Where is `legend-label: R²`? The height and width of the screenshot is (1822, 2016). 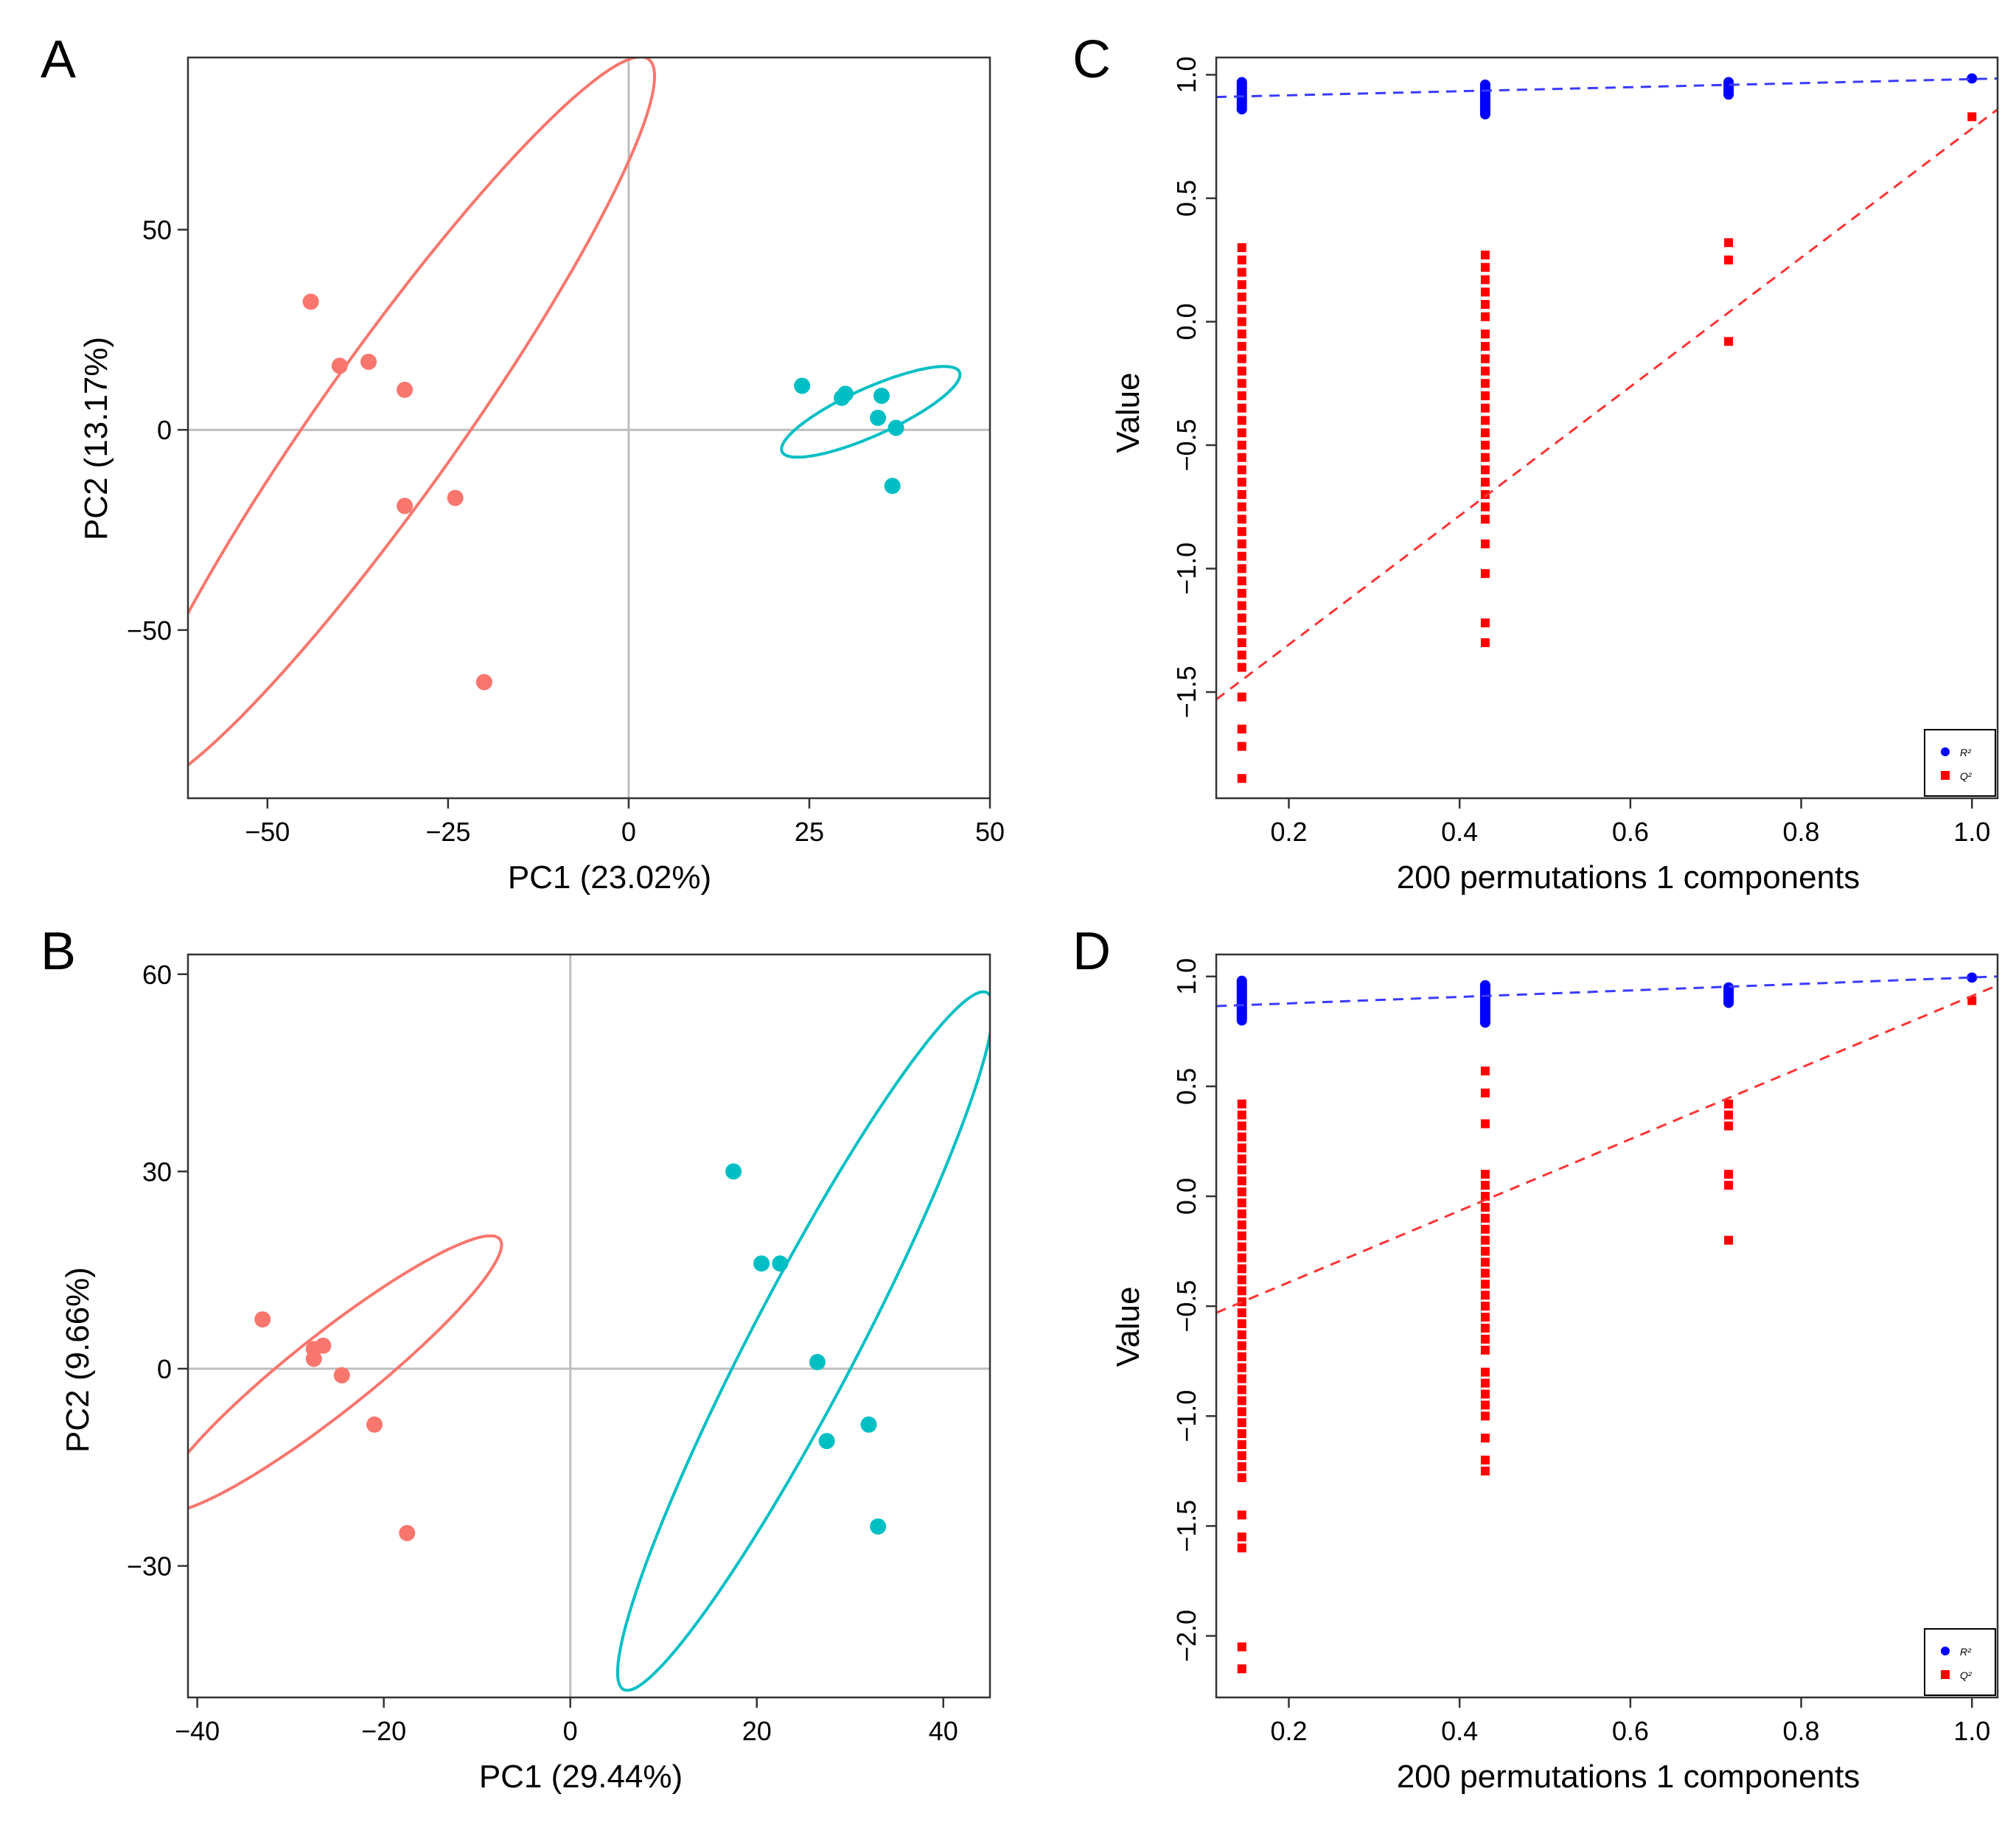 legend-label: R² is located at coordinates (1966, 1652).